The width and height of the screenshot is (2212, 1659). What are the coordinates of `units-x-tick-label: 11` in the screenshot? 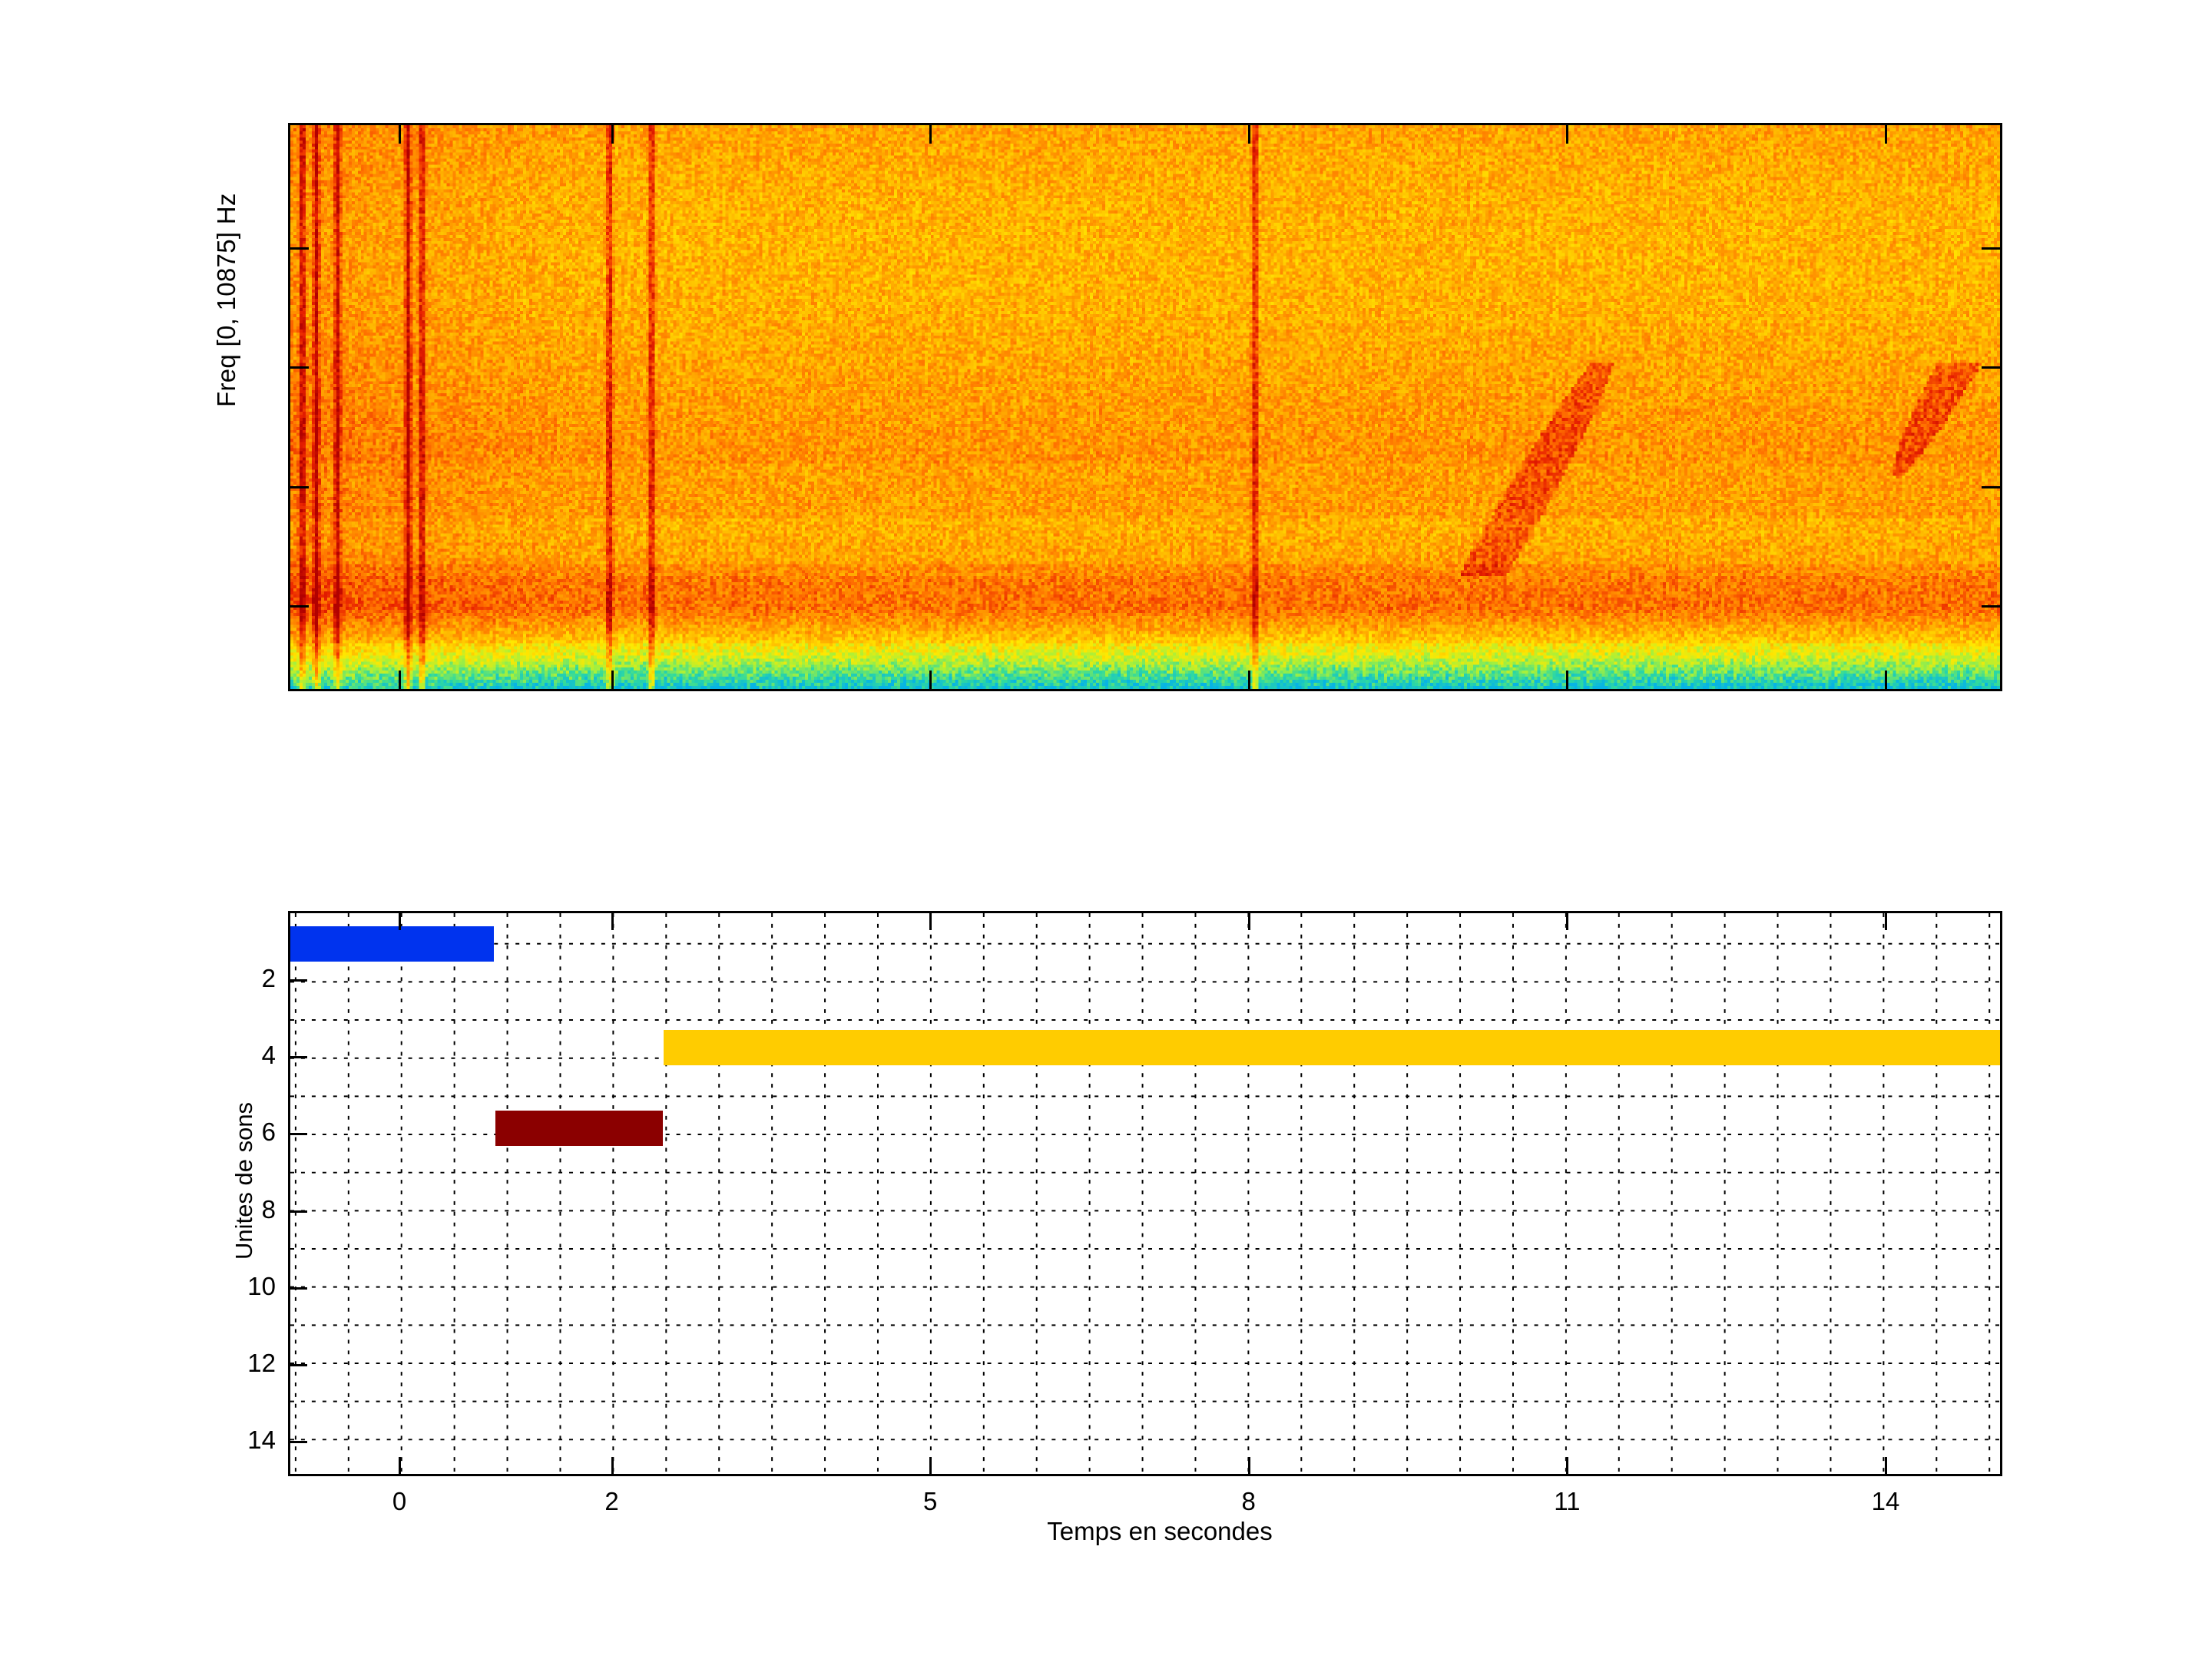 It's located at (1567, 1501).